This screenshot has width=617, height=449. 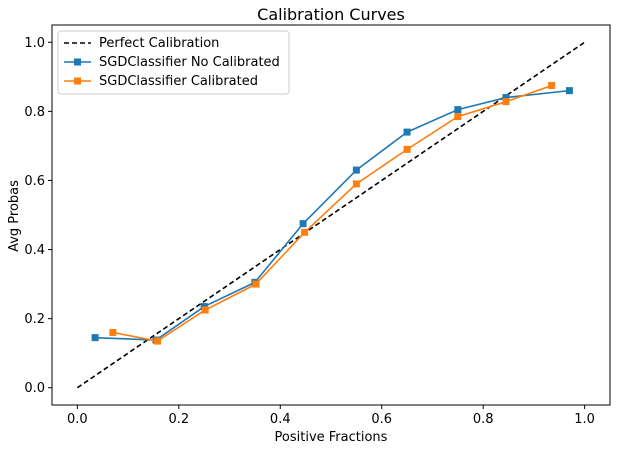 I want to click on legend-box, so click(x=173, y=62).